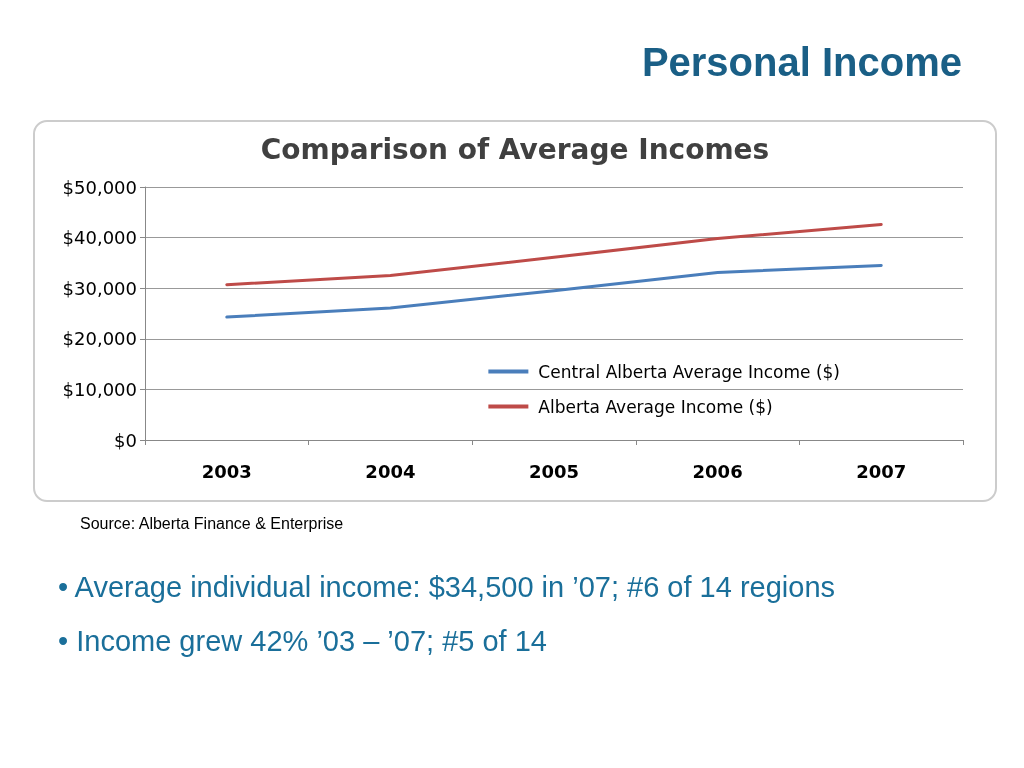 This screenshot has height=768, width=1024. Describe the element at coordinates (554, 471) in the screenshot. I see `x-tick-label: 2005` at that location.